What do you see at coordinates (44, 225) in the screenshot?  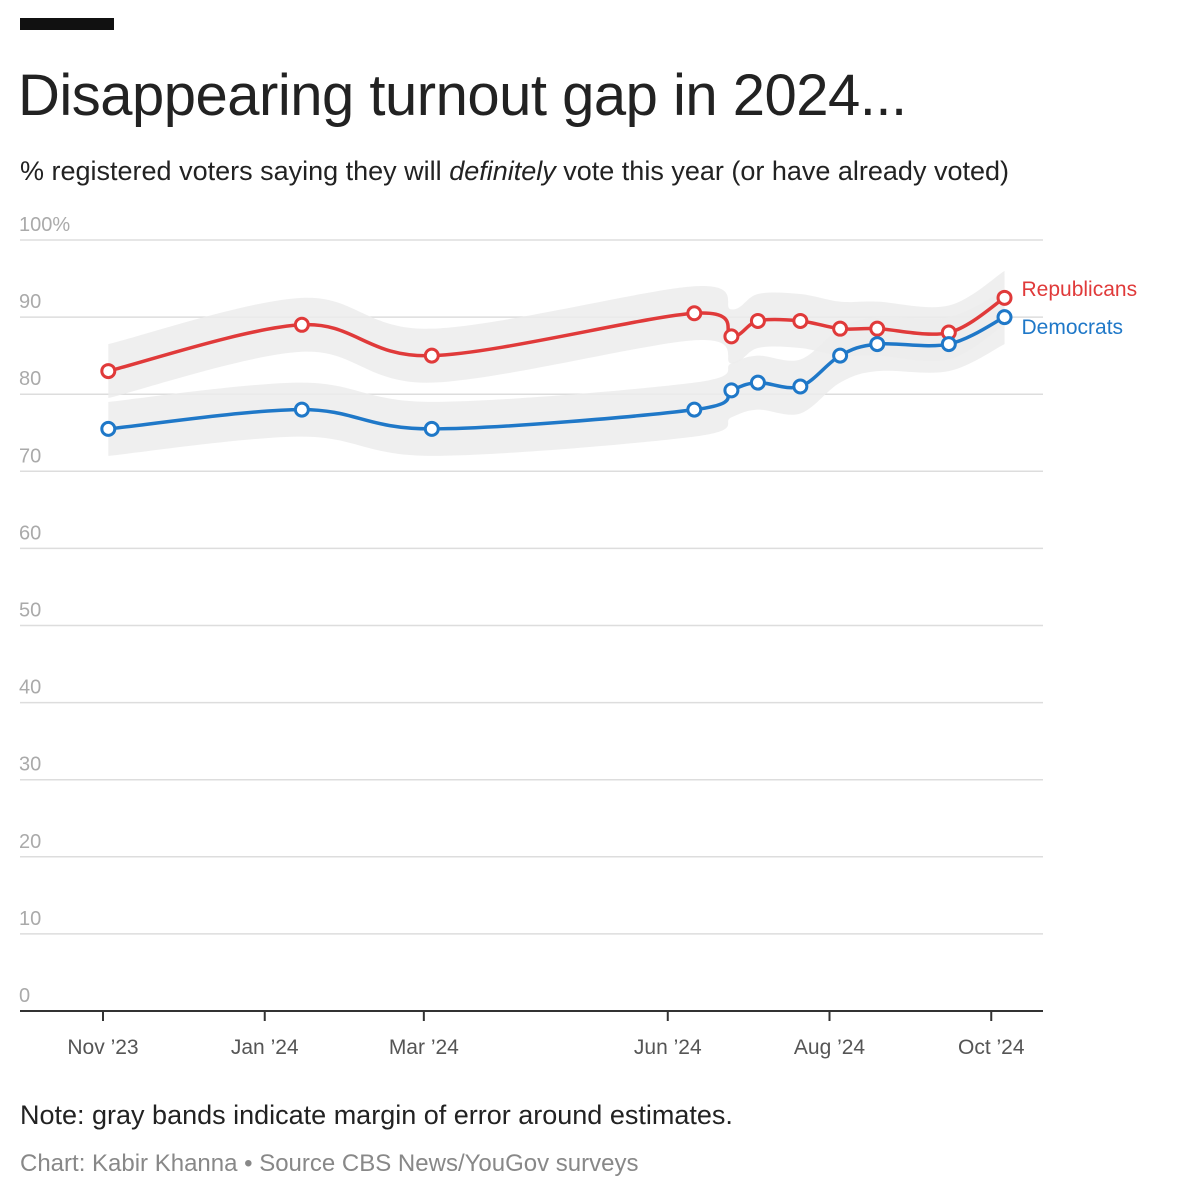 I see `y-tick-label: 100%` at bounding box center [44, 225].